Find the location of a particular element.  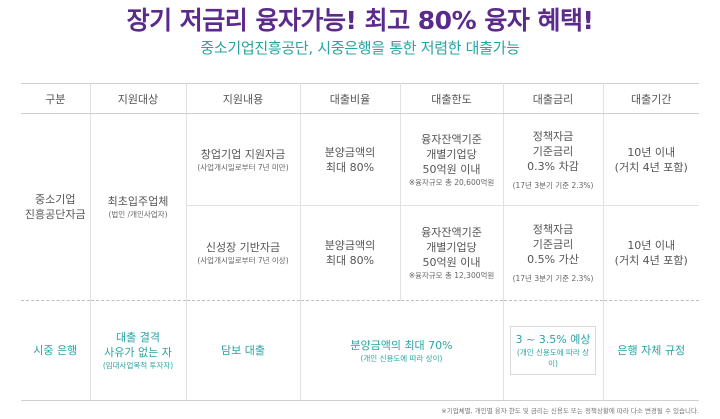

target-label: 최초입주업체 is located at coordinates (138, 201).